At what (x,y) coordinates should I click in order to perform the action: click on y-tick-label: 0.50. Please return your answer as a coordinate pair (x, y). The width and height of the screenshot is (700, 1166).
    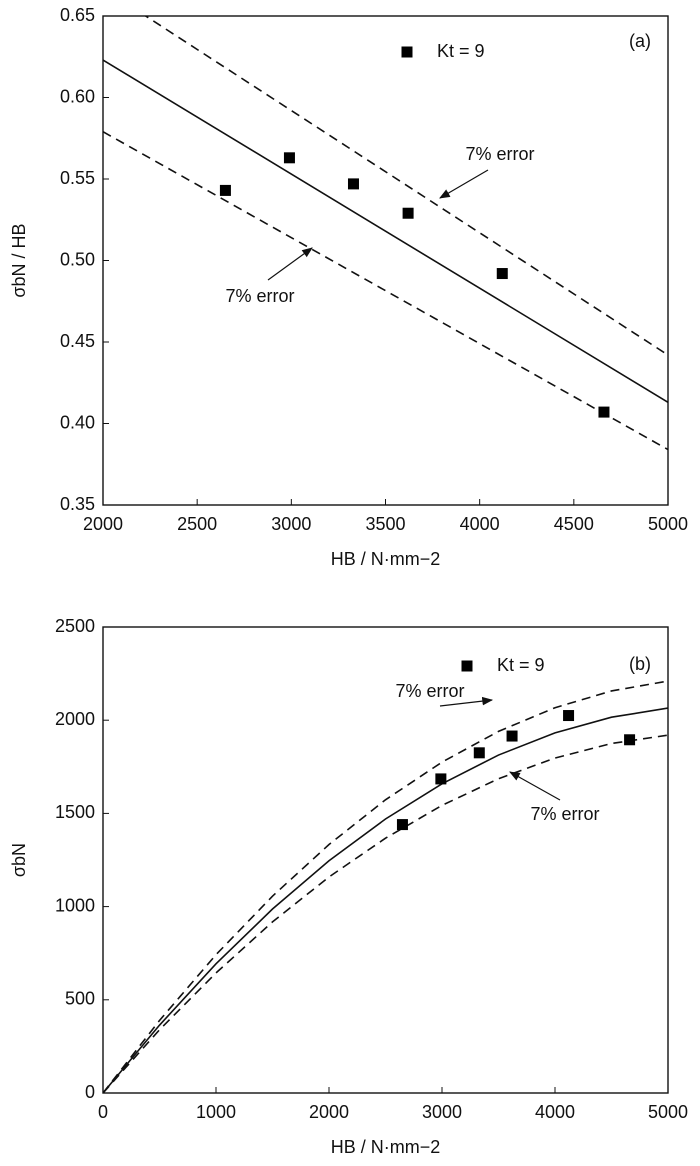
    Looking at the image, I should click on (77, 259).